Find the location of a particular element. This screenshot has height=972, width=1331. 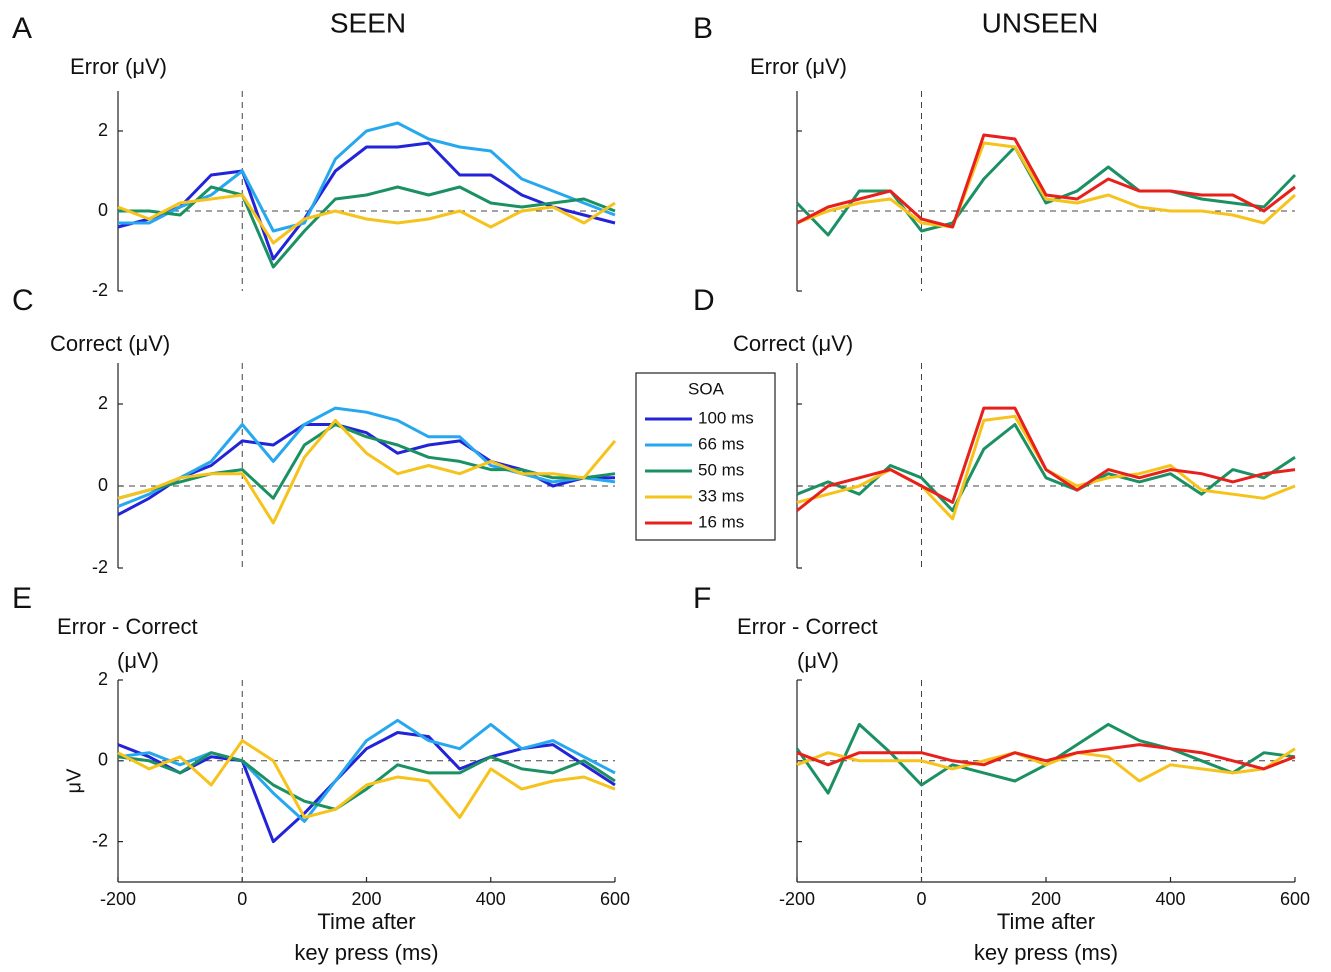

legend-title: SOA is located at coordinates (706, 388).